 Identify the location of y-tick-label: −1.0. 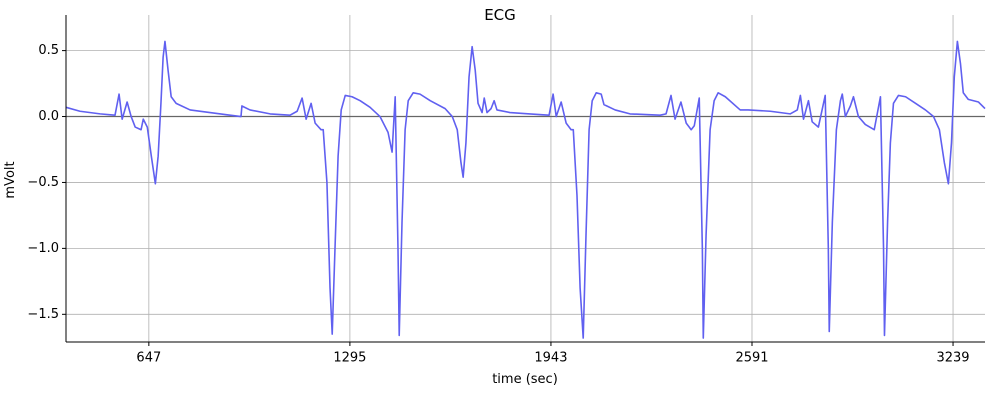
(43, 248).